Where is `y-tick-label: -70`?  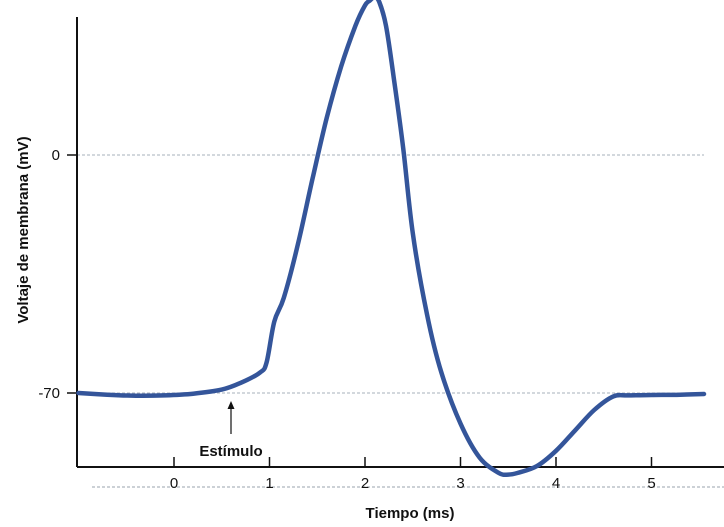
y-tick-label: -70 is located at coordinates (49, 393).